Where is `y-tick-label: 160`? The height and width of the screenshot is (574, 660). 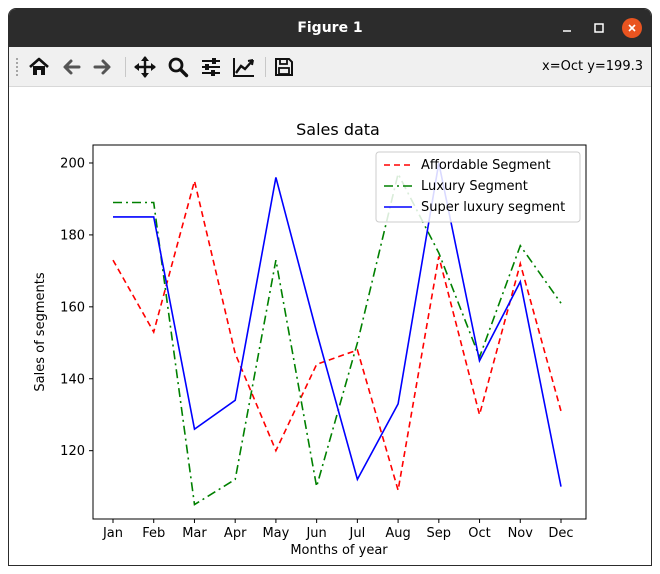
y-tick-label: 160 is located at coordinates (72, 307).